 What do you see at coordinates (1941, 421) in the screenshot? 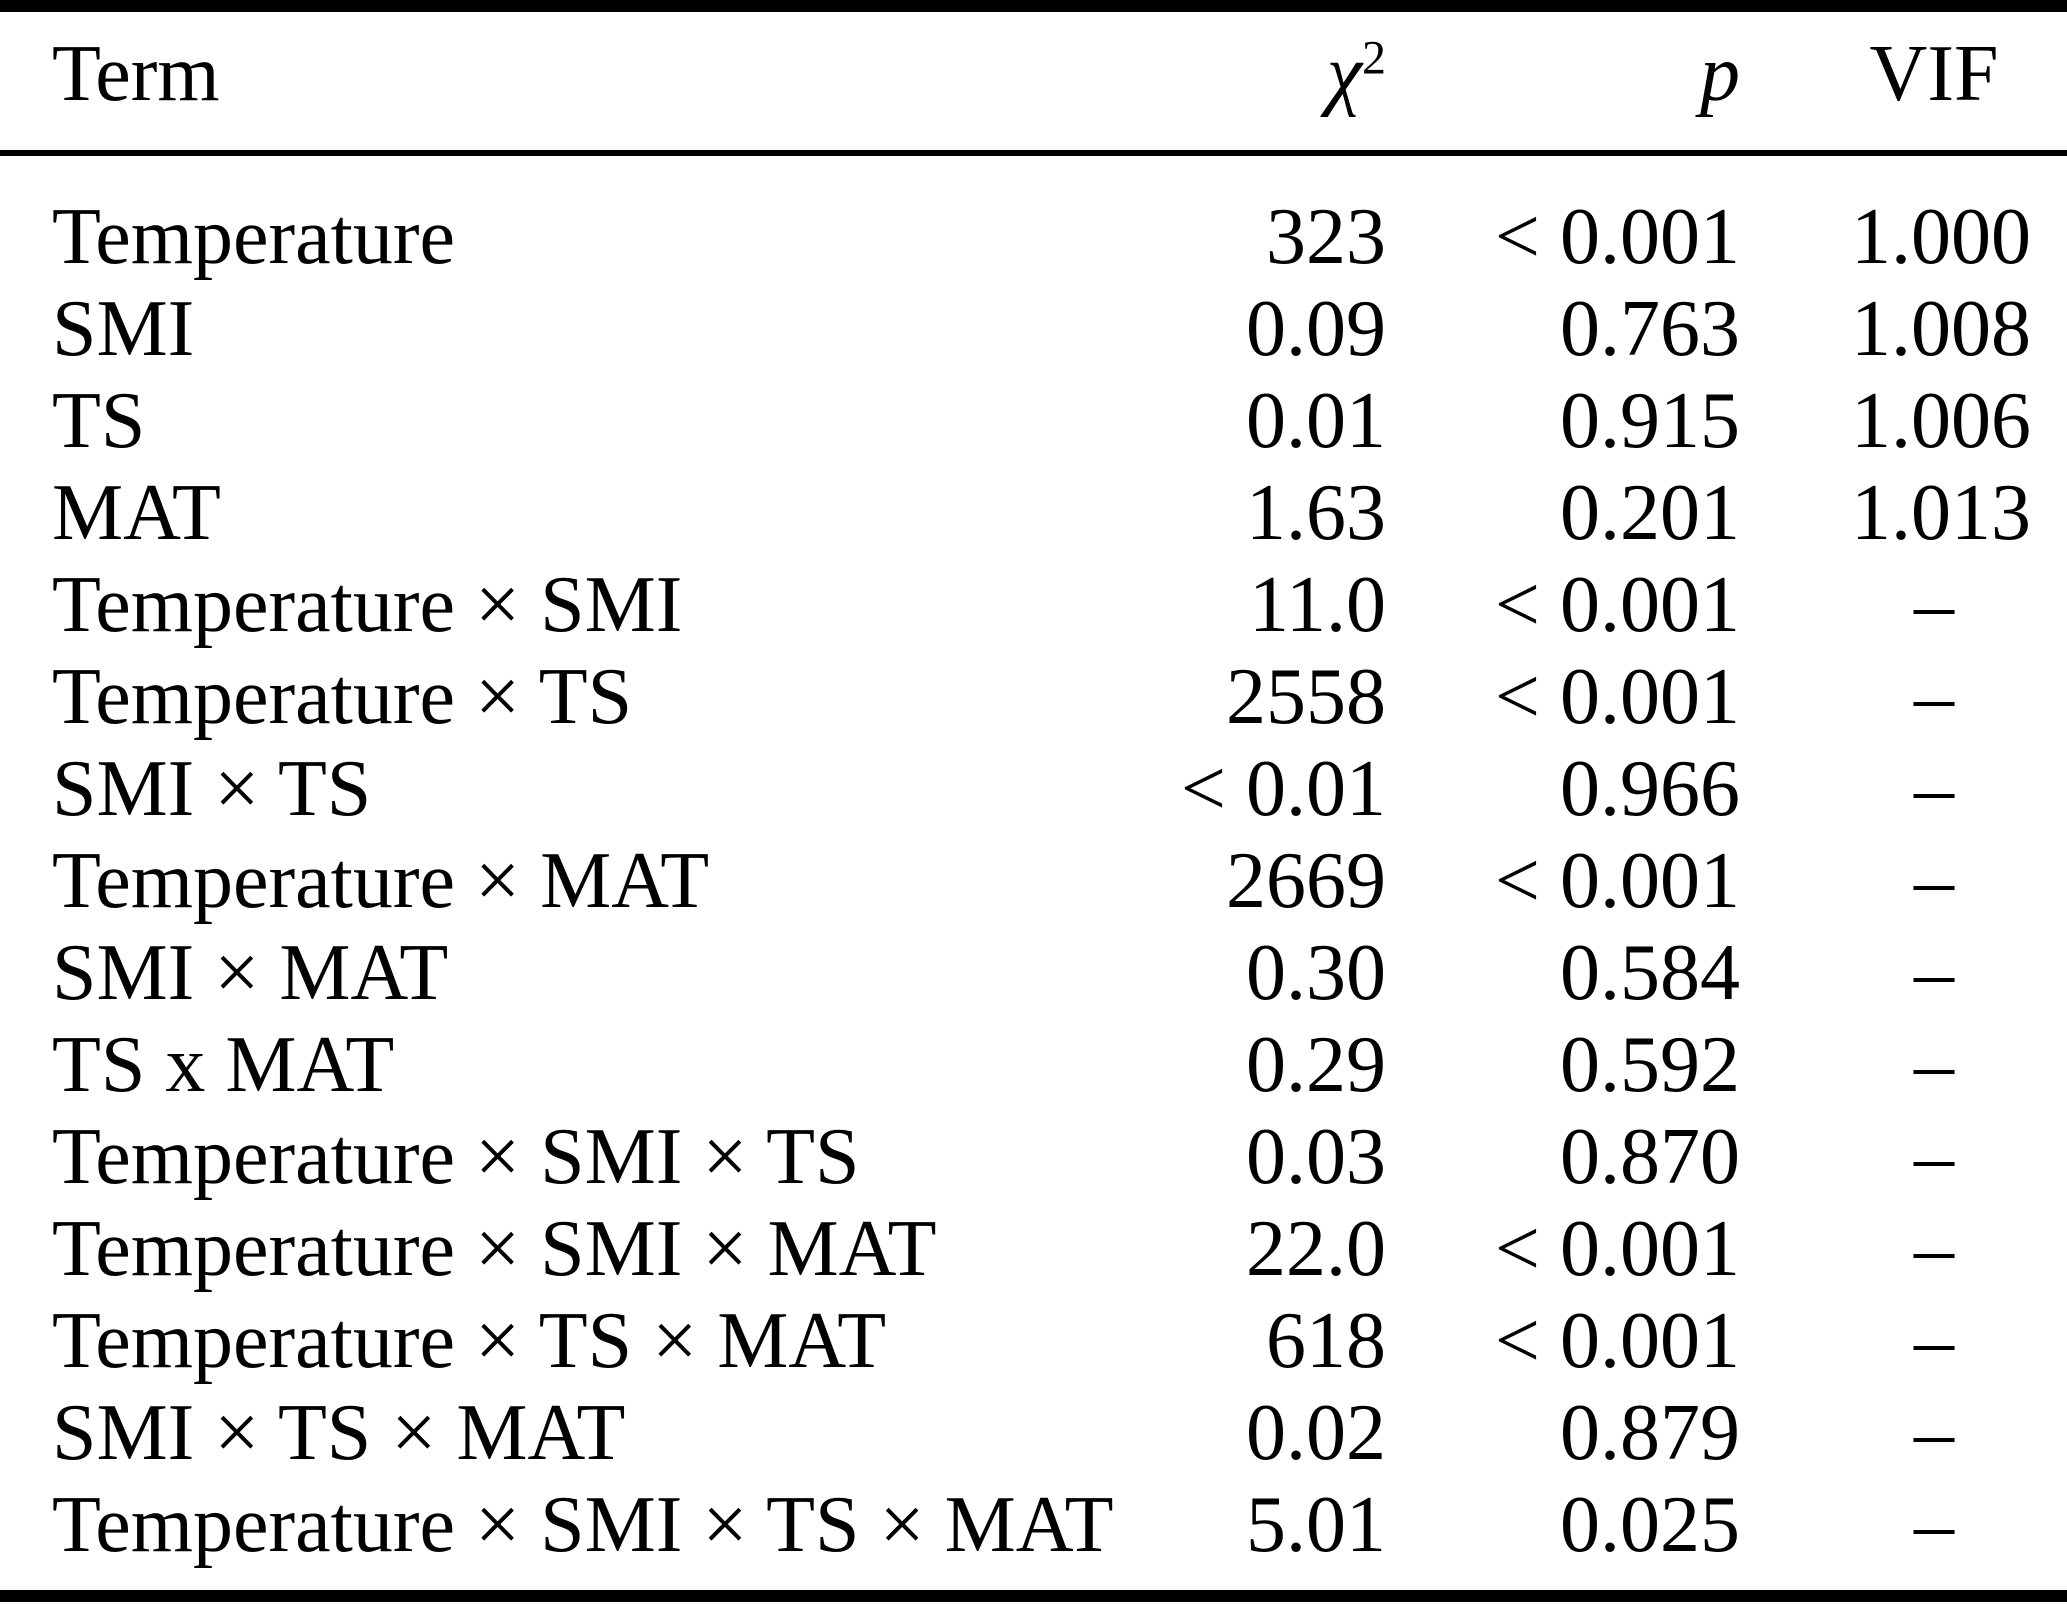
I see `vif-cell: 1.006` at bounding box center [1941, 421].